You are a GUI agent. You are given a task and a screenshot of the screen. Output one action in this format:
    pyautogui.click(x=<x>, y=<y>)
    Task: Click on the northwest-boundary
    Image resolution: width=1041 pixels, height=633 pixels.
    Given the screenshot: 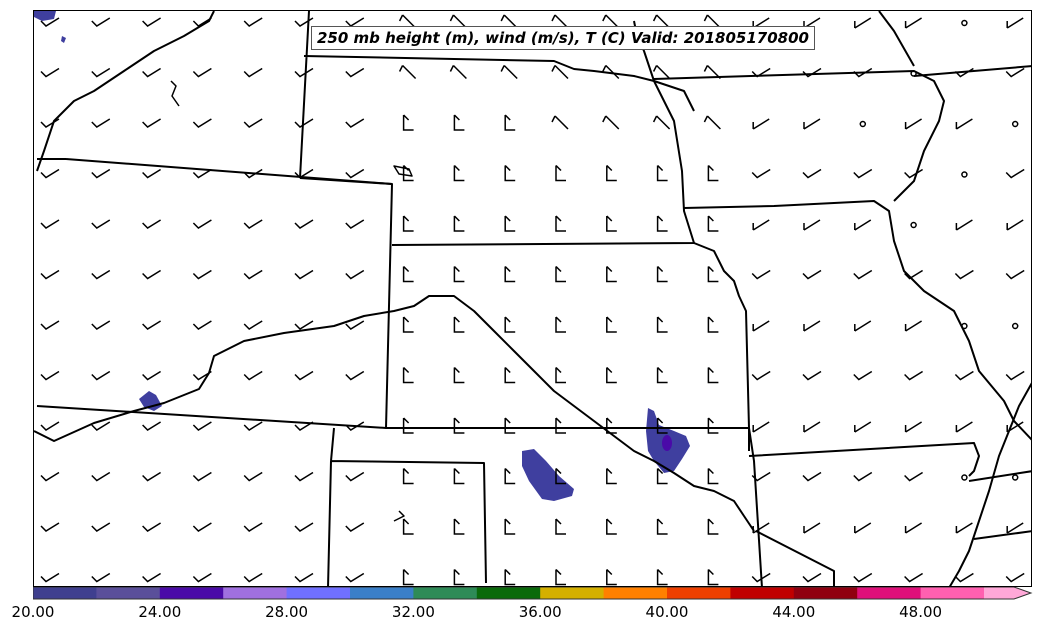 What is the action you would take?
    pyautogui.click(x=125, y=91)
    